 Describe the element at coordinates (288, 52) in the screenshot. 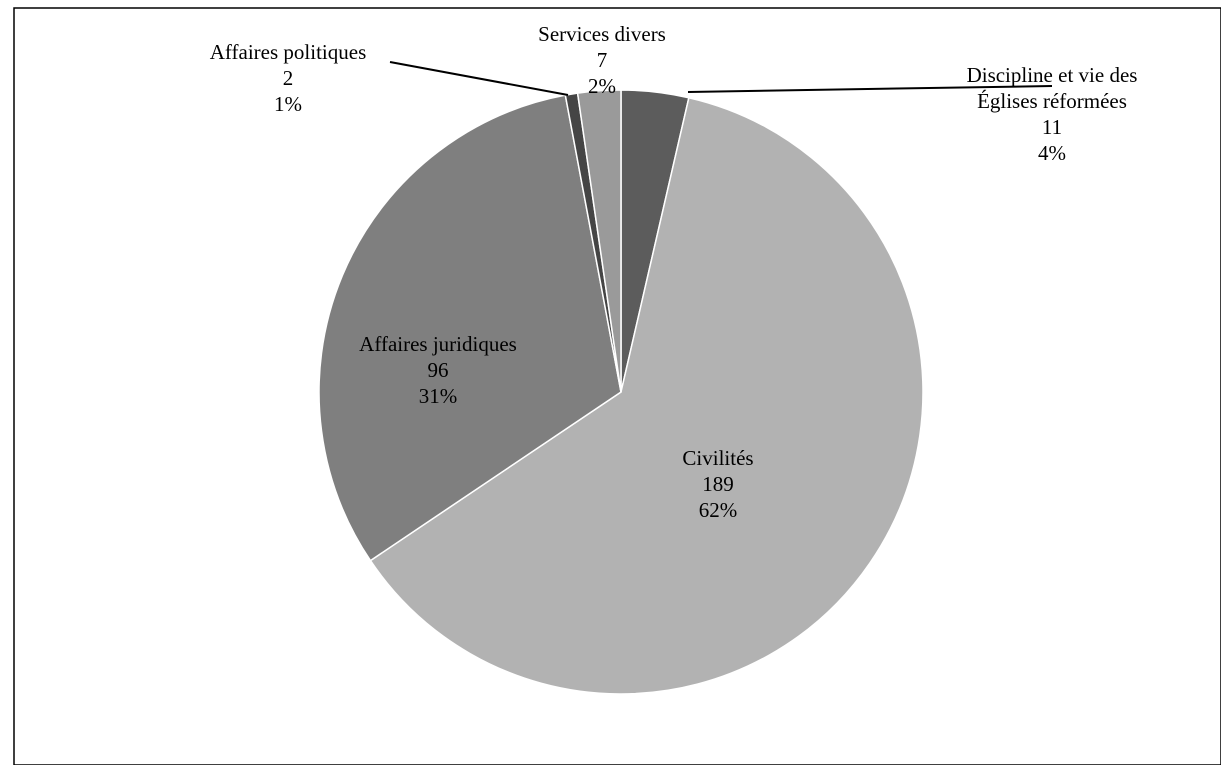

I see `slice-label-politiques: Affaires politiques` at that location.